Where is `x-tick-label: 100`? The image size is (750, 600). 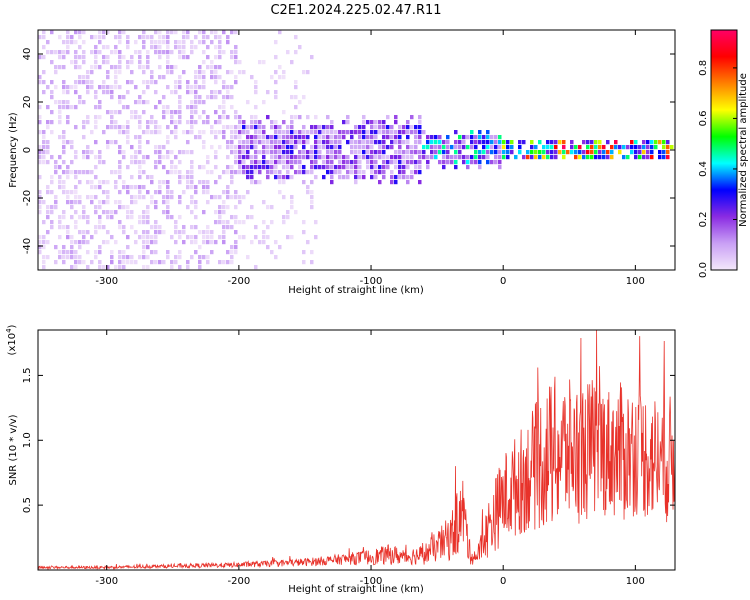 x-tick-label: 100 is located at coordinates (635, 281).